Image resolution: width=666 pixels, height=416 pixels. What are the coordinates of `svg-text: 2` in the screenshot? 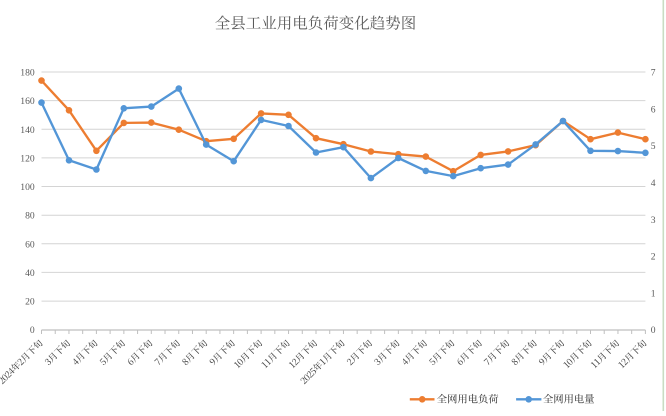 It's located at (653, 257).